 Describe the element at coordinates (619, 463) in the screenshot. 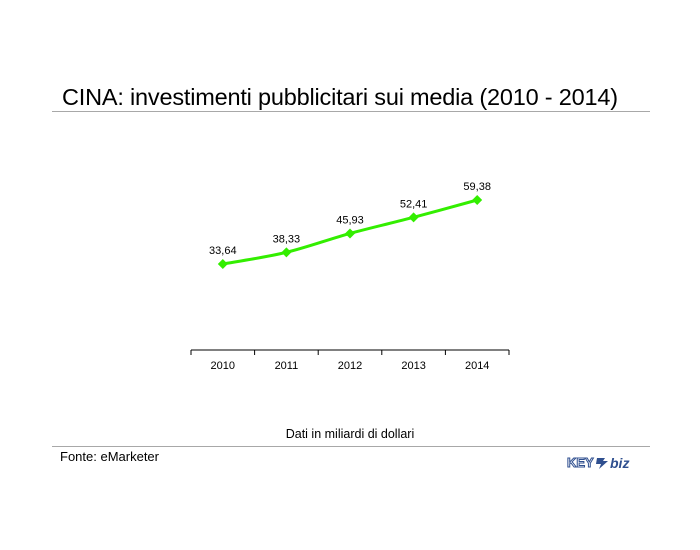

I see `svg-text: biz` at that location.